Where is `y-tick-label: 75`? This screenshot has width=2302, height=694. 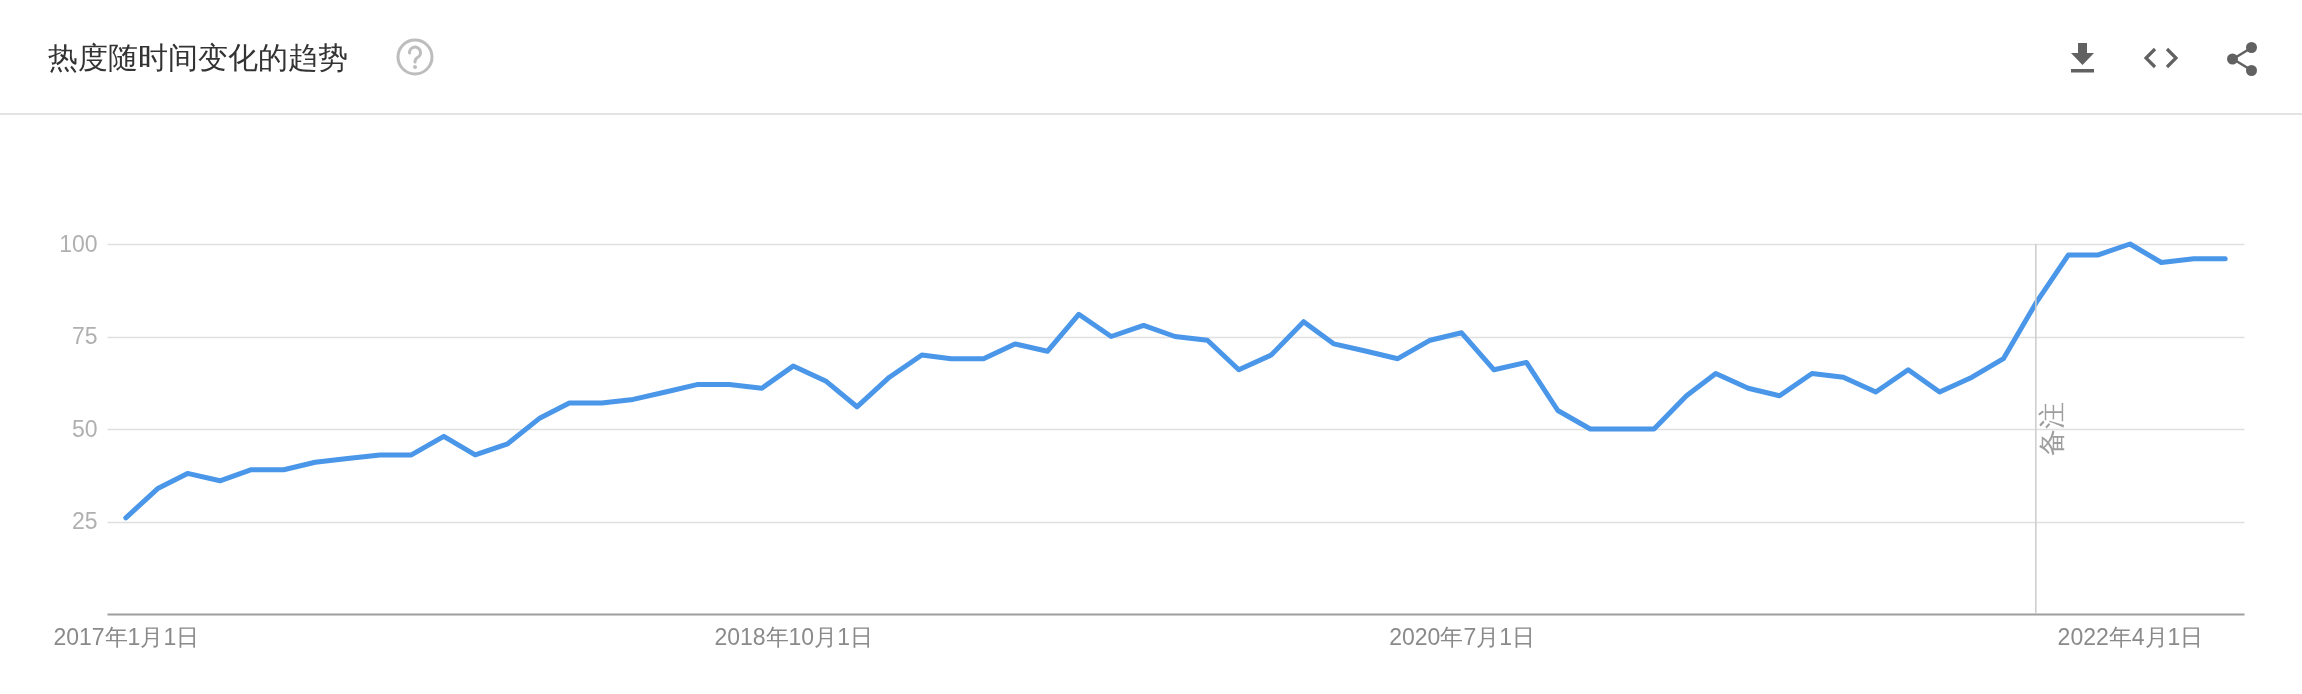 y-tick-label: 75 is located at coordinates (84, 336).